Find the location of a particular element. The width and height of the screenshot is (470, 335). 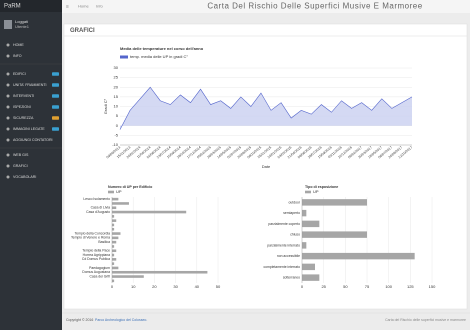

y-tick-label: Horrea Agrippiana is located at coordinates (96, 255).